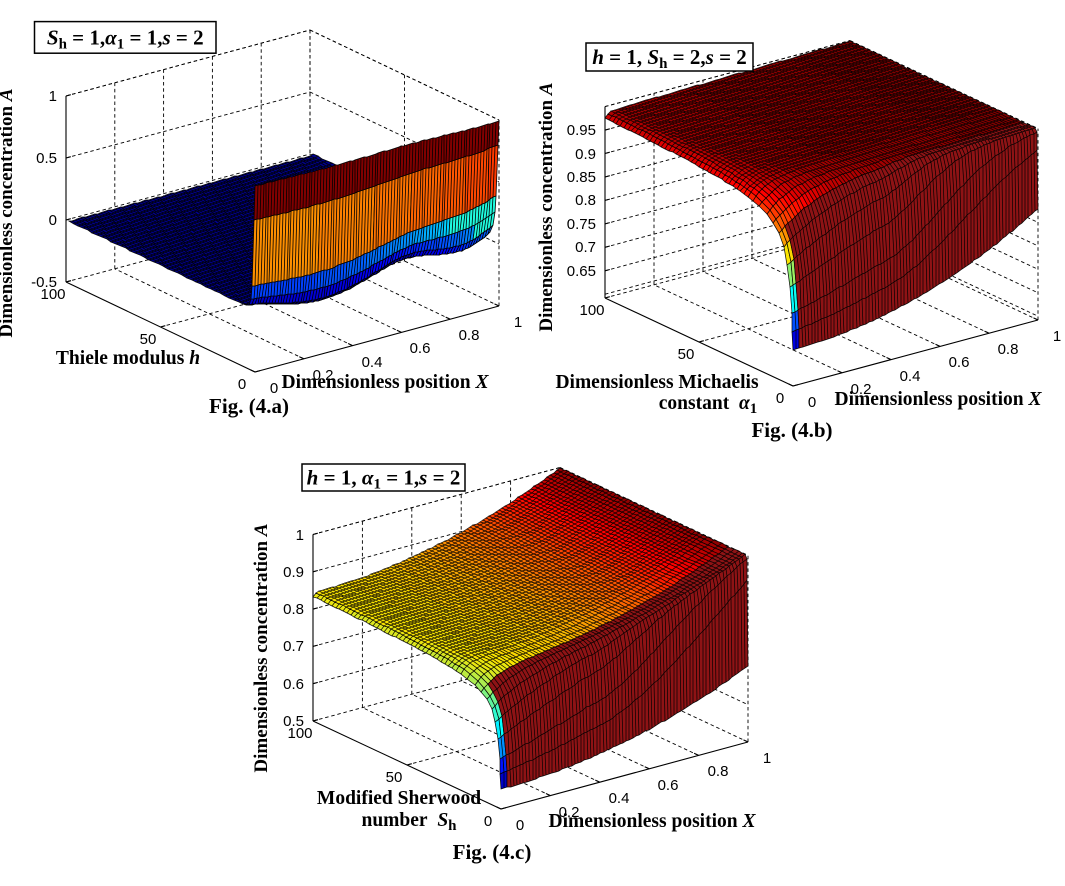 The height and width of the screenshot is (886, 1065). I want to click on svg-text: constant α1, so click(708, 405).